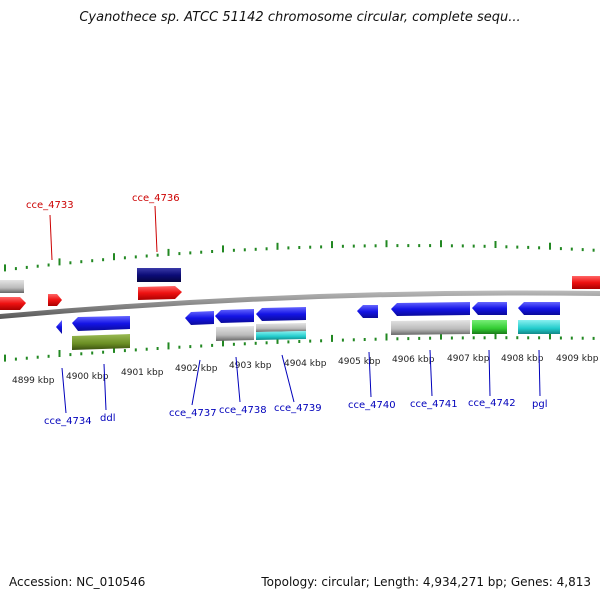 This screenshot has height=600, width=600. Describe the element at coordinates (492, 403) in the screenshot. I see `gene-label: cce_4742` at that location.